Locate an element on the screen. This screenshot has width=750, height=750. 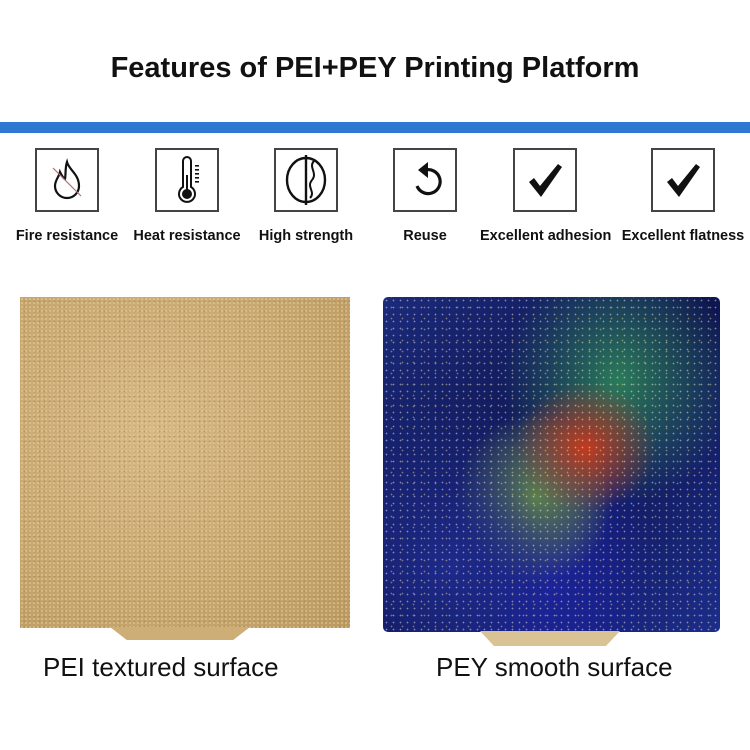
feature-label: Fire resistance is located at coordinates (67, 236).